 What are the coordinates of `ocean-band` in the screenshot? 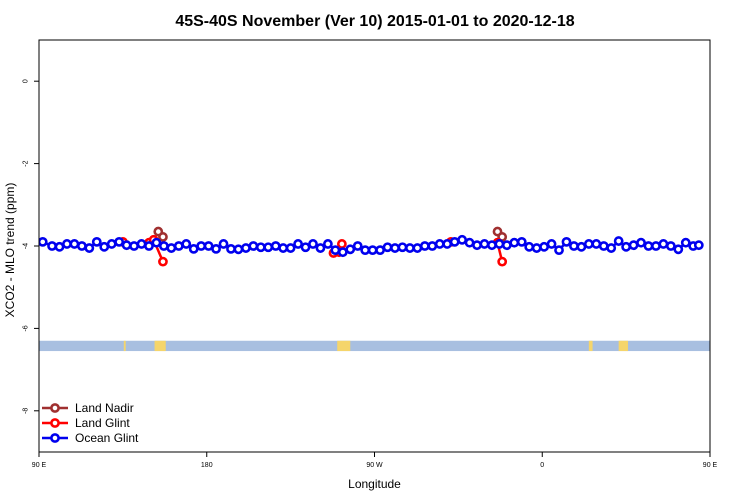 It's located at (374, 346).